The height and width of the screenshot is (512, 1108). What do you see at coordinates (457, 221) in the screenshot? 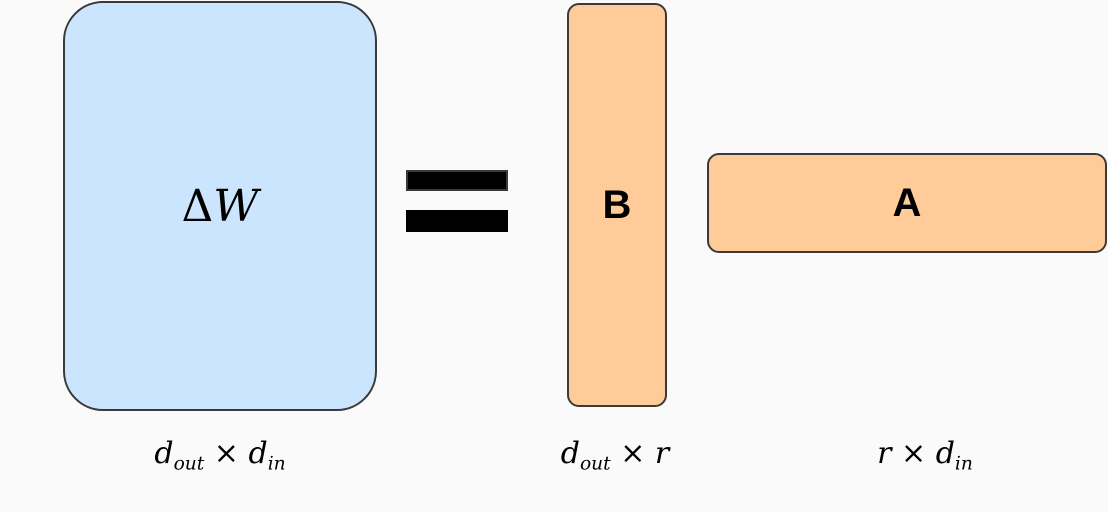
I see `equals-icon-bottom-bar` at bounding box center [457, 221].